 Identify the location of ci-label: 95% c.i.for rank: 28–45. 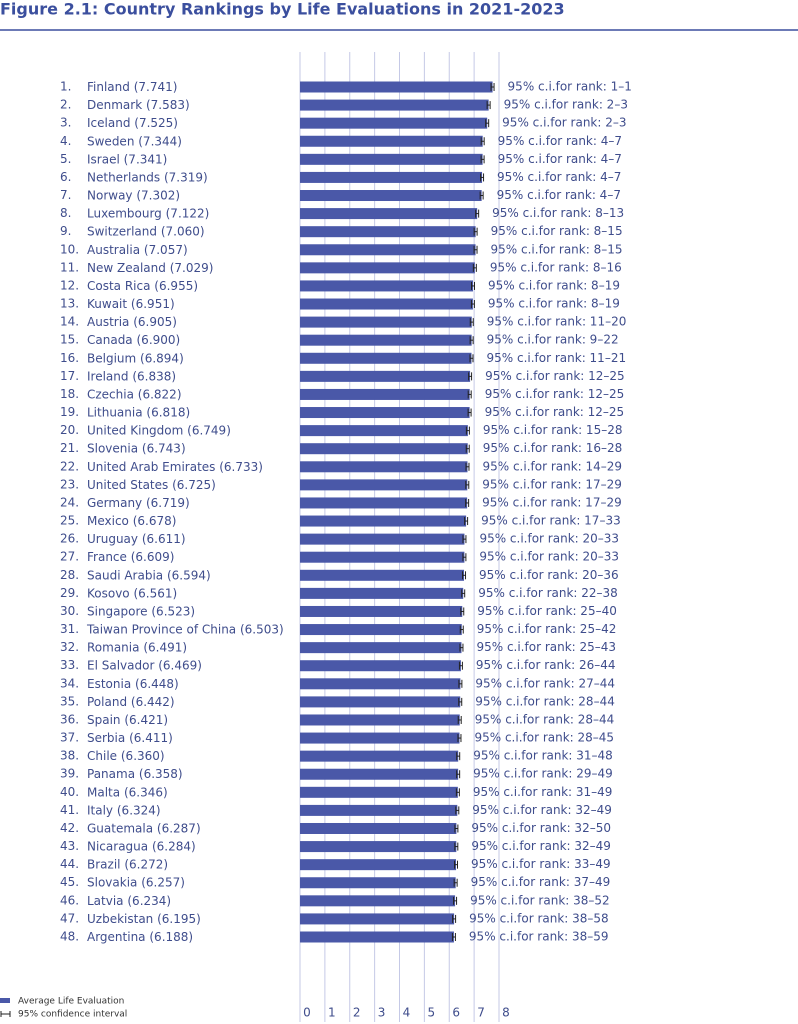
(544, 738).